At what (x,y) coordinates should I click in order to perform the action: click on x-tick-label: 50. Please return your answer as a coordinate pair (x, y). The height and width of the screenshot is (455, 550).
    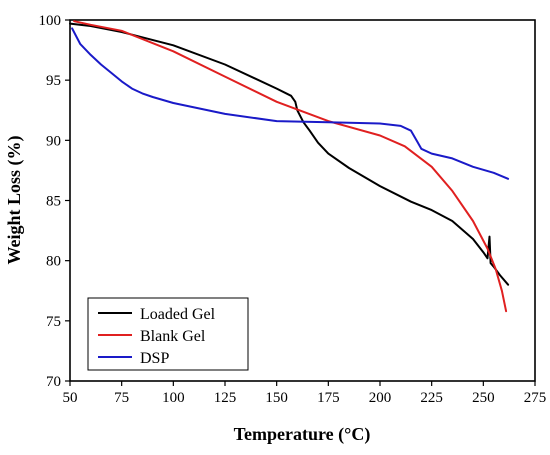
    Looking at the image, I should click on (70, 398).